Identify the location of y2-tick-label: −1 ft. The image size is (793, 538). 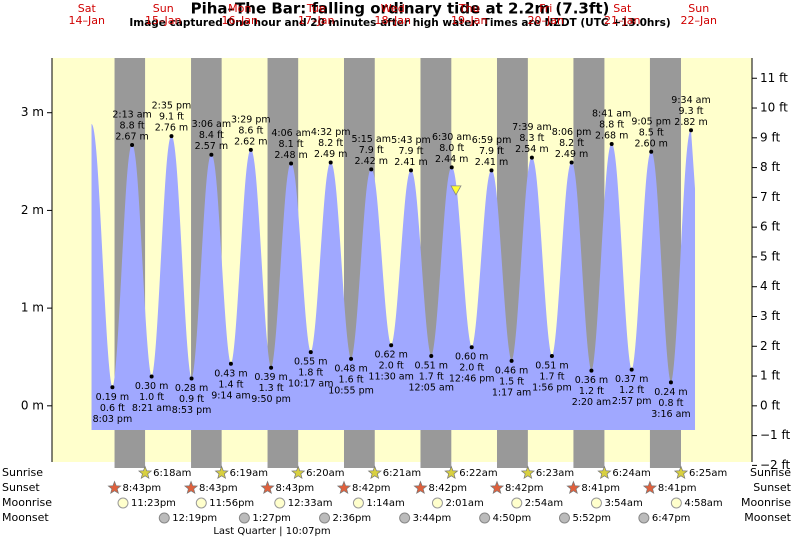
(775, 435).